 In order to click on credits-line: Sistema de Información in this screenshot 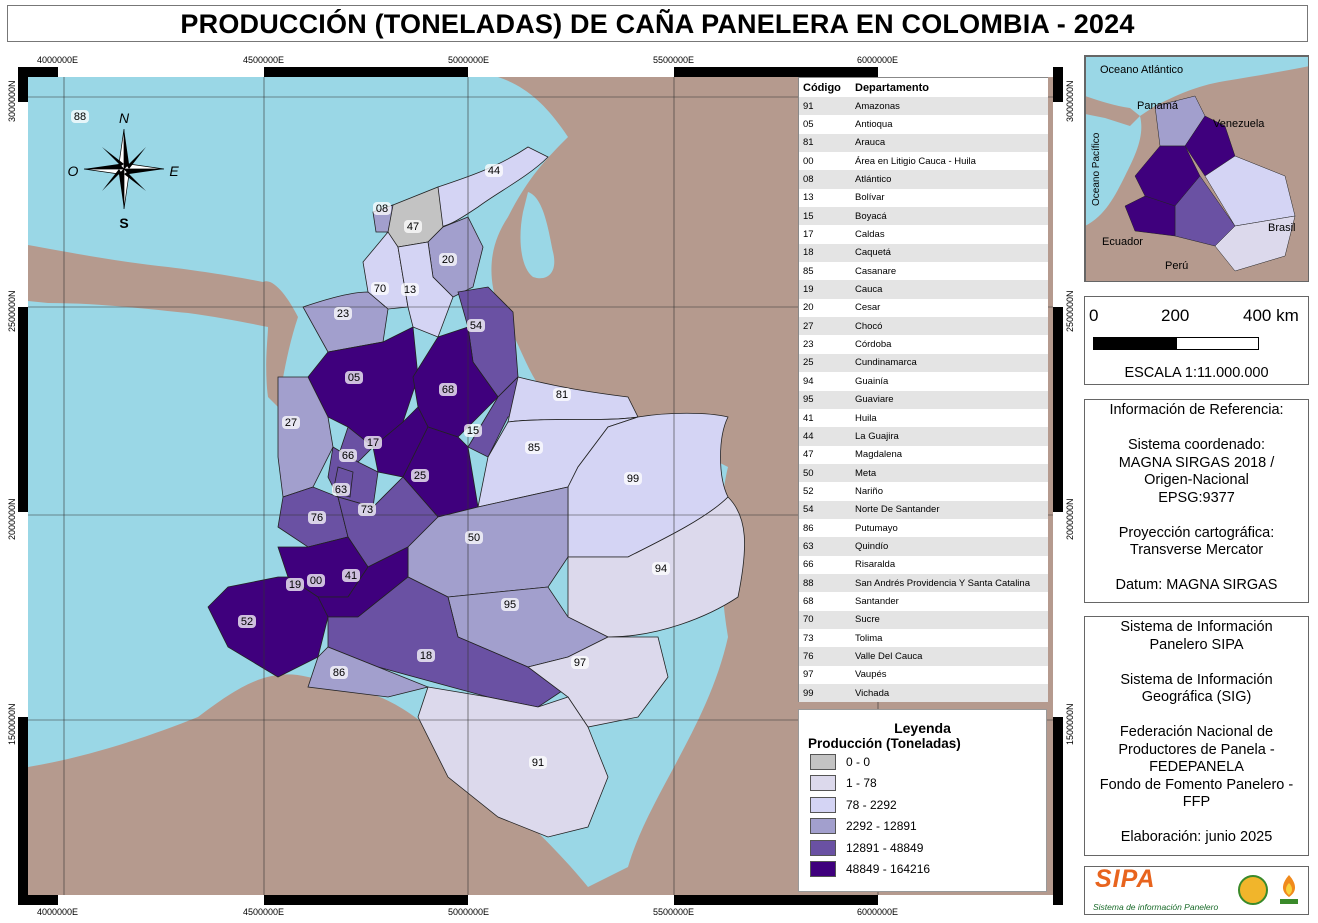, I will do `click(1196, 627)`.